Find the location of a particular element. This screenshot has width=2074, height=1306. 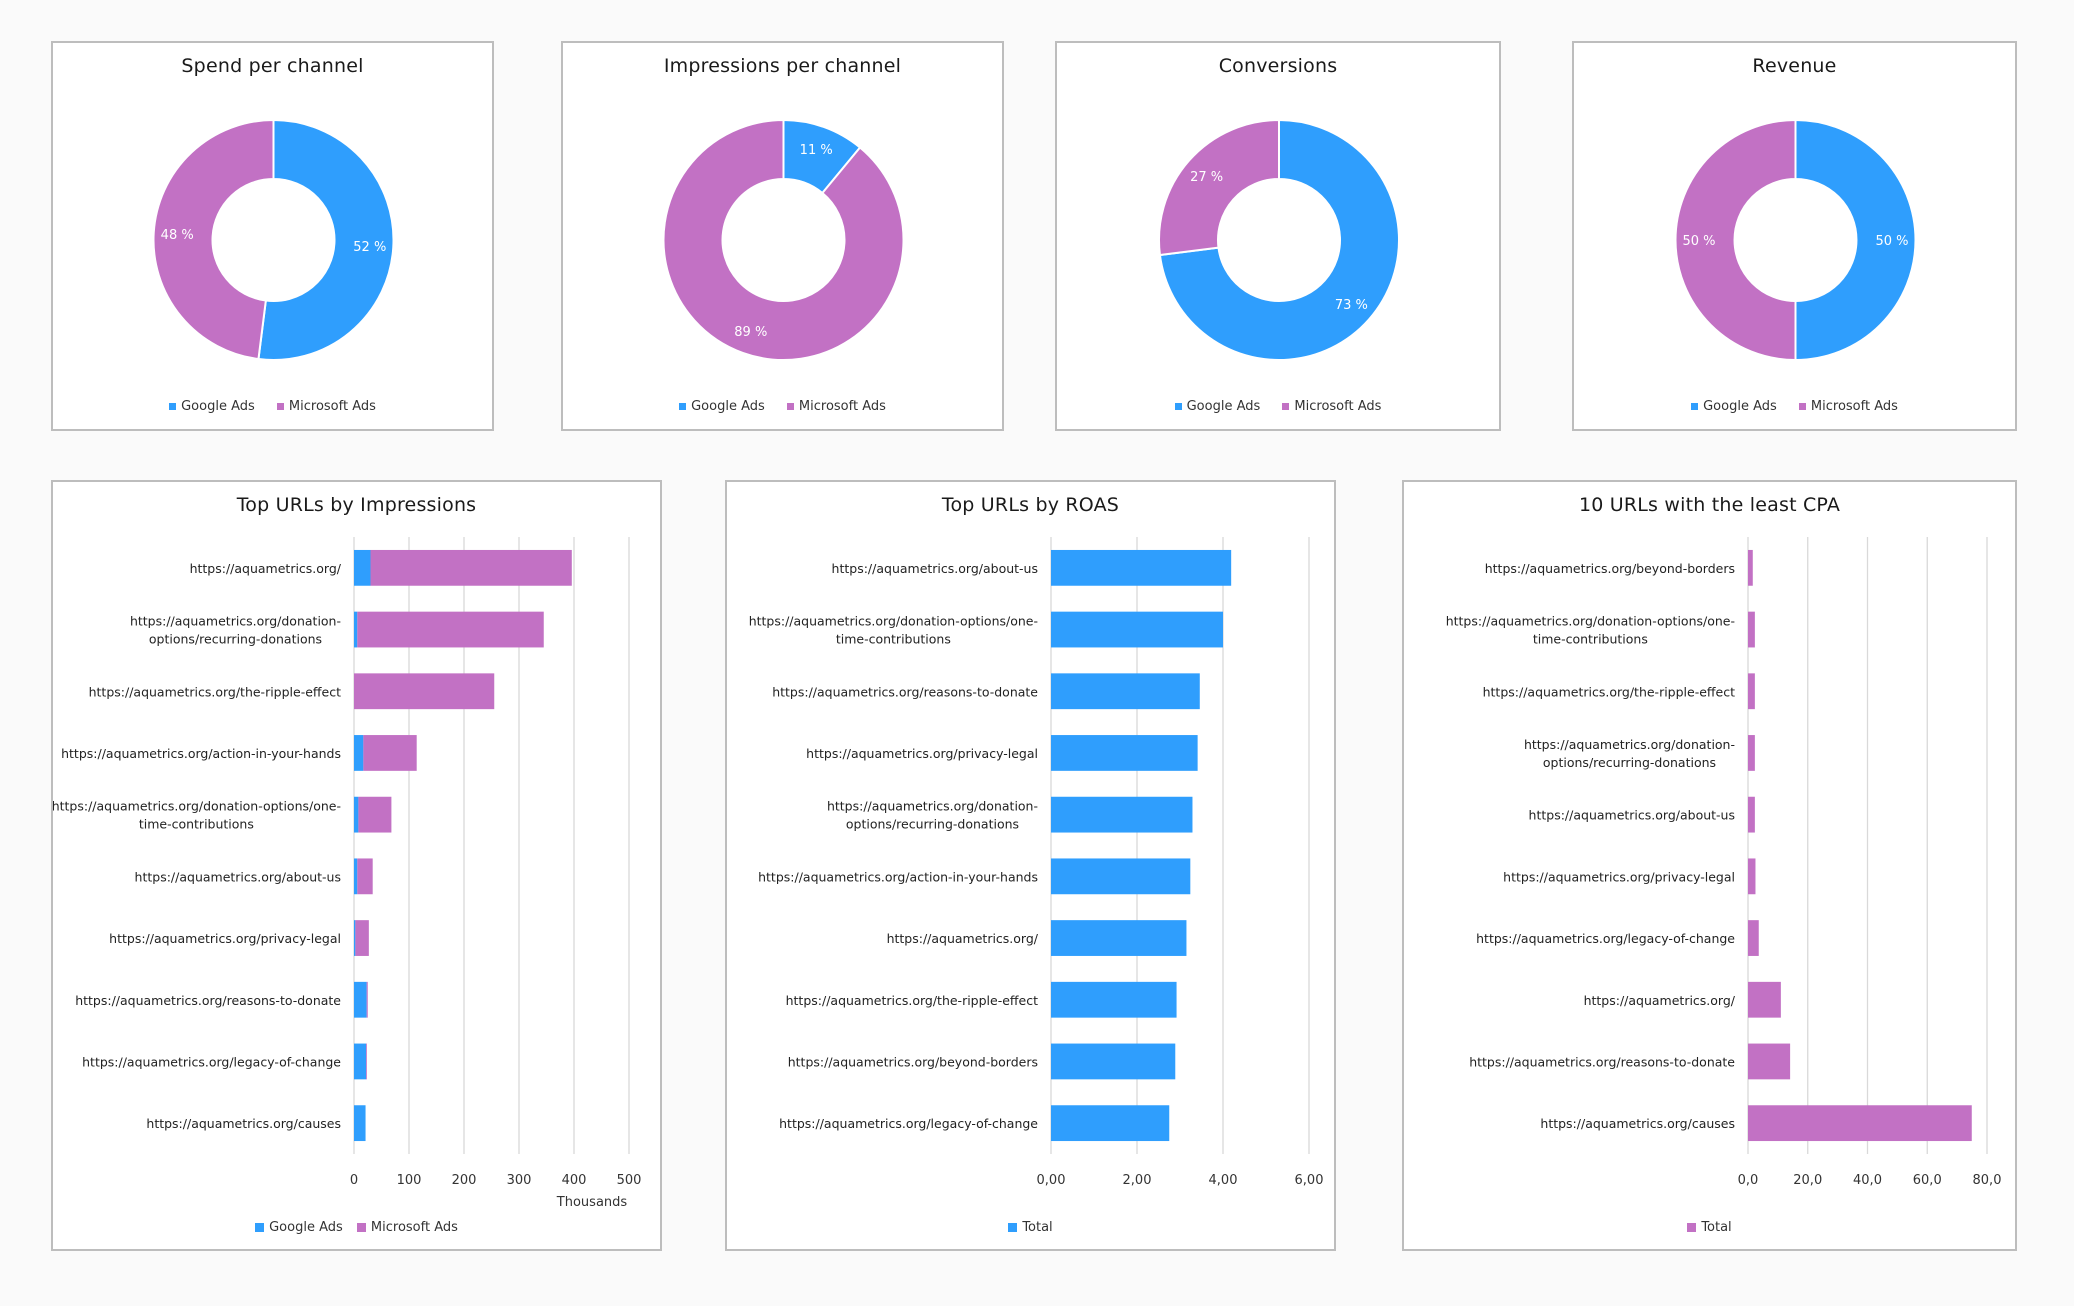

x-tick-label: 300 is located at coordinates (519, 1180).